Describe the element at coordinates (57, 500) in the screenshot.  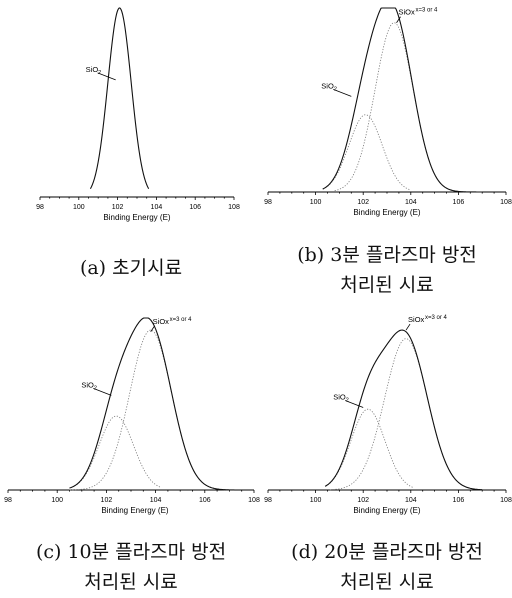
I see `panel-c-tick-label: 100` at that location.